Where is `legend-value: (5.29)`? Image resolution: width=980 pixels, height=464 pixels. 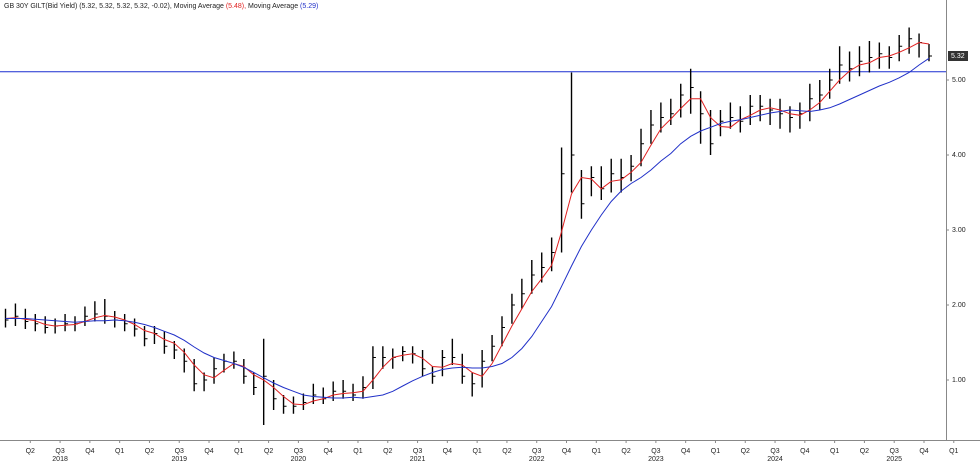
legend-value: (5.29) is located at coordinates (309, 6).